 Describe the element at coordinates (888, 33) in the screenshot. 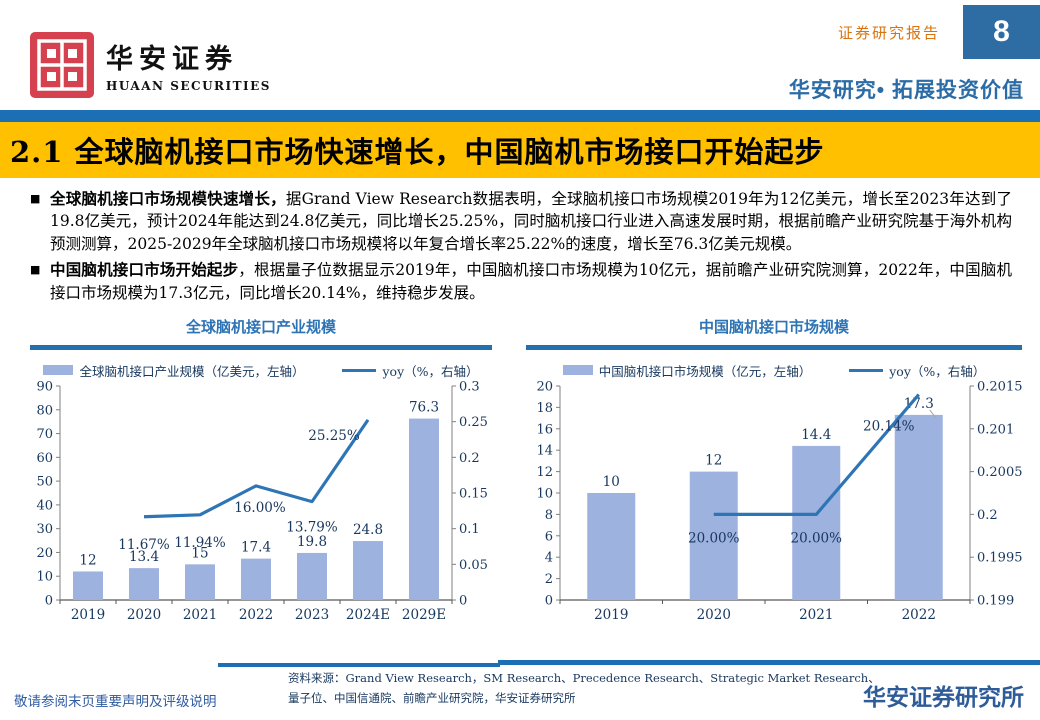

I see `report-type-label: 证券研究报告` at that location.